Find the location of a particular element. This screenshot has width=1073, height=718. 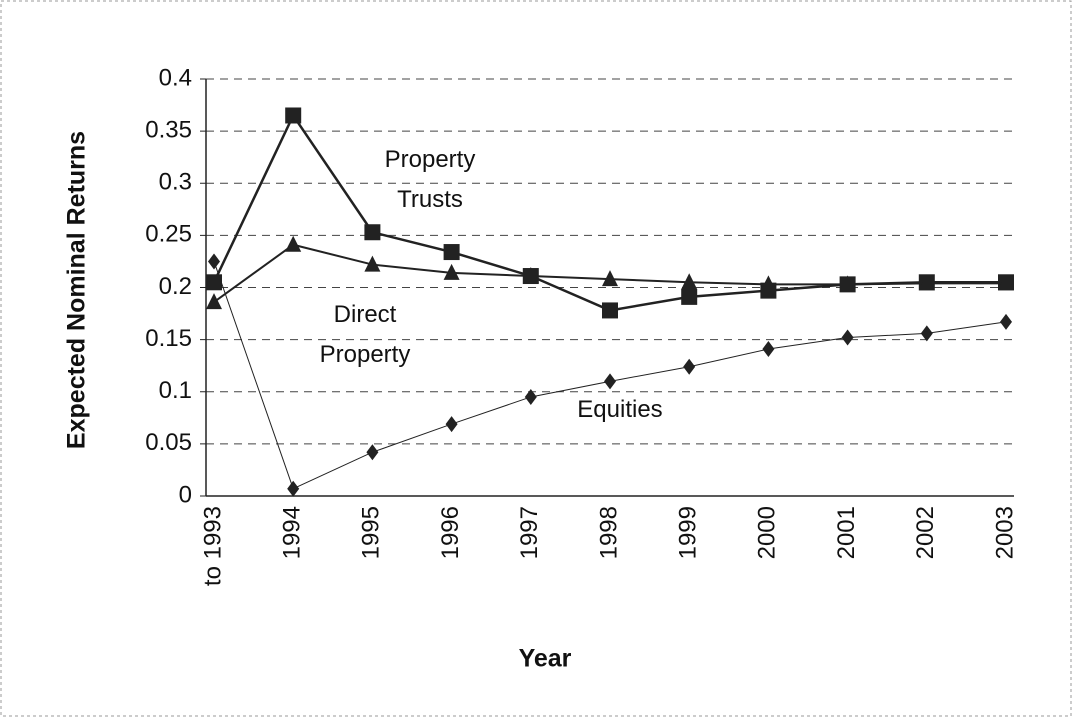

y-tick-label: 0.25 is located at coordinates (168, 234).